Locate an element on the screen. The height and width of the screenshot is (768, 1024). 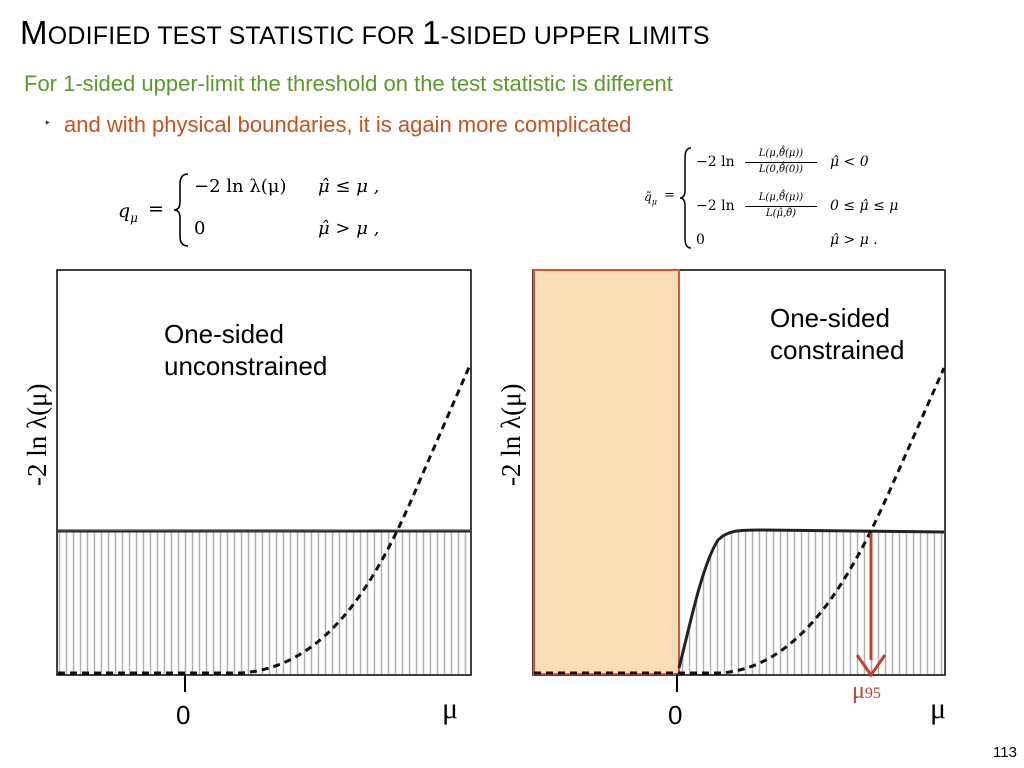
left-plot-hatched-band is located at coordinates (264, 602).